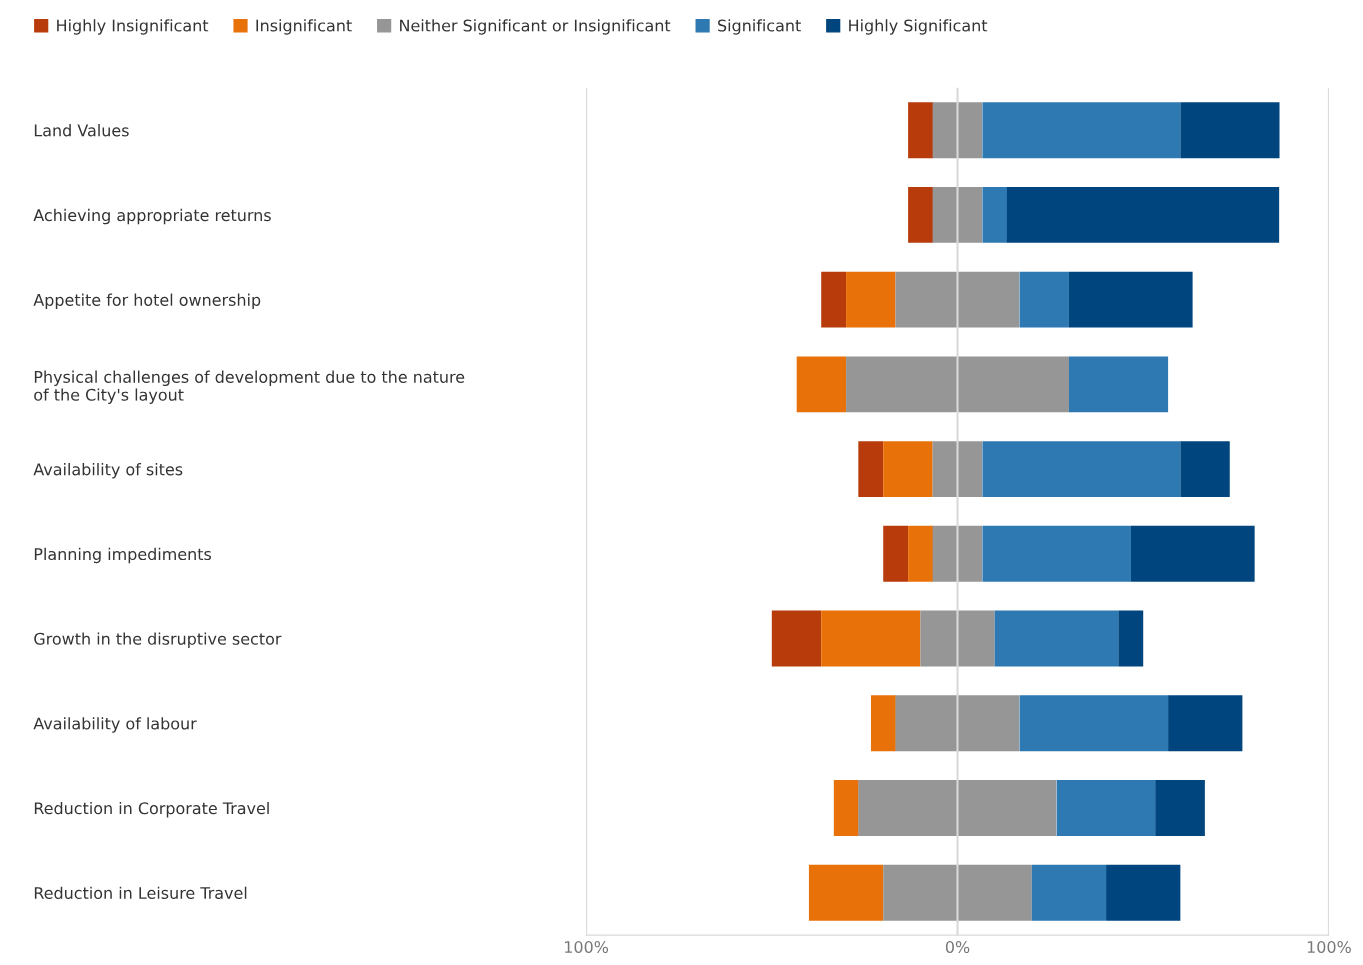 This screenshot has width=1363, height=965. What do you see at coordinates (123, 555) in the screenshot?
I see `y-tick-label: Planning impediments` at bounding box center [123, 555].